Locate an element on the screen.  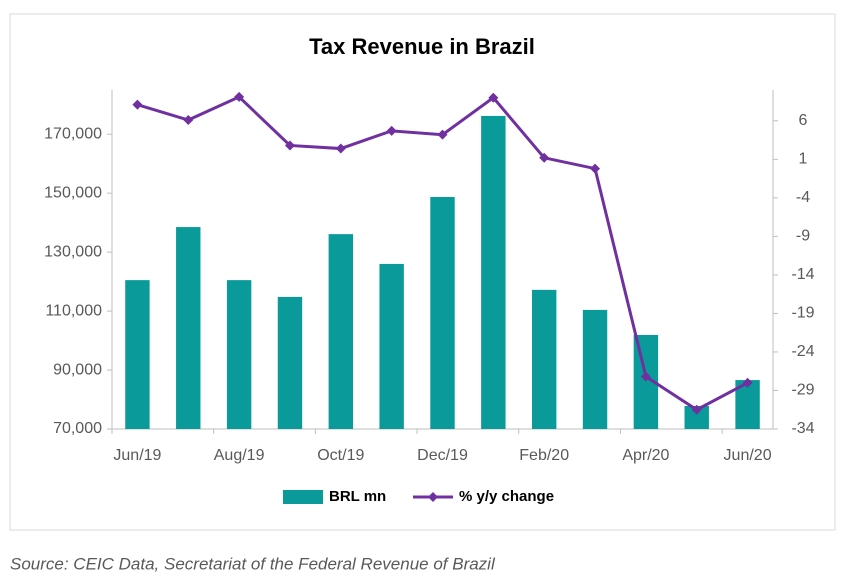
y-tick-label: 90,000 is located at coordinates (77, 369).